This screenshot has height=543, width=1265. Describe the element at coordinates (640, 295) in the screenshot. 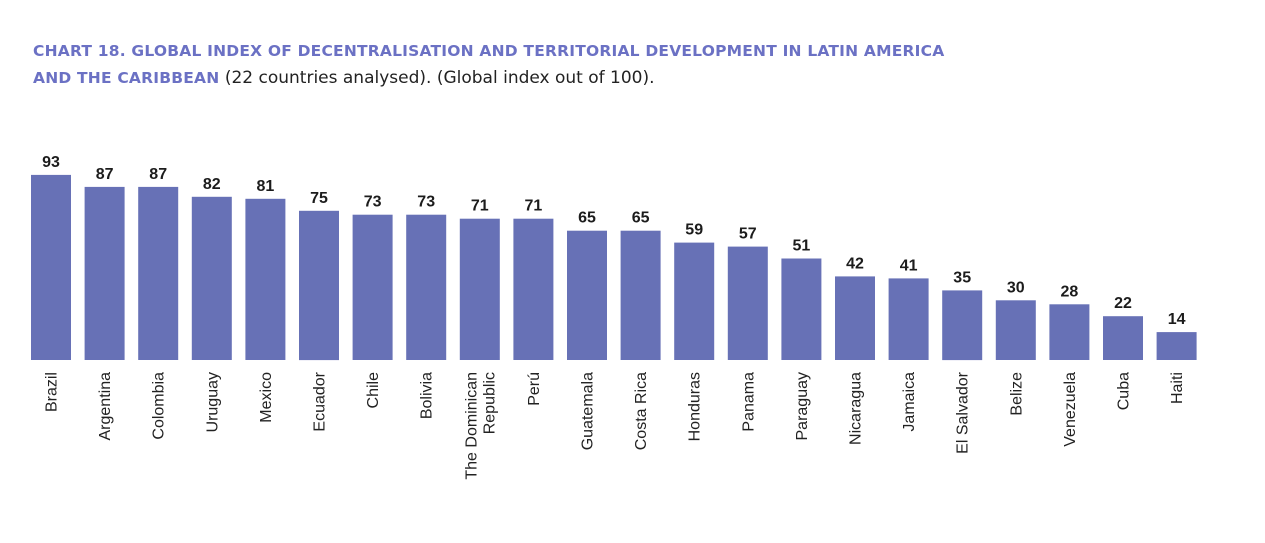

I see `bar-costa-rica` at that location.